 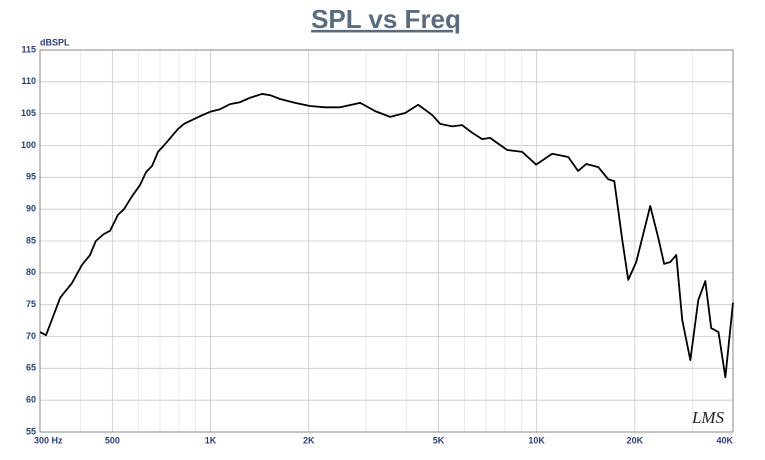 I want to click on y-tick-label: 105, so click(x=28, y=113).